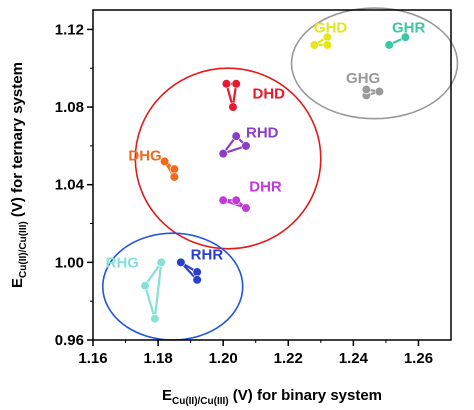  What do you see at coordinates (144, 156) in the screenshot?
I see `series-label: DHG` at bounding box center [144, 156].